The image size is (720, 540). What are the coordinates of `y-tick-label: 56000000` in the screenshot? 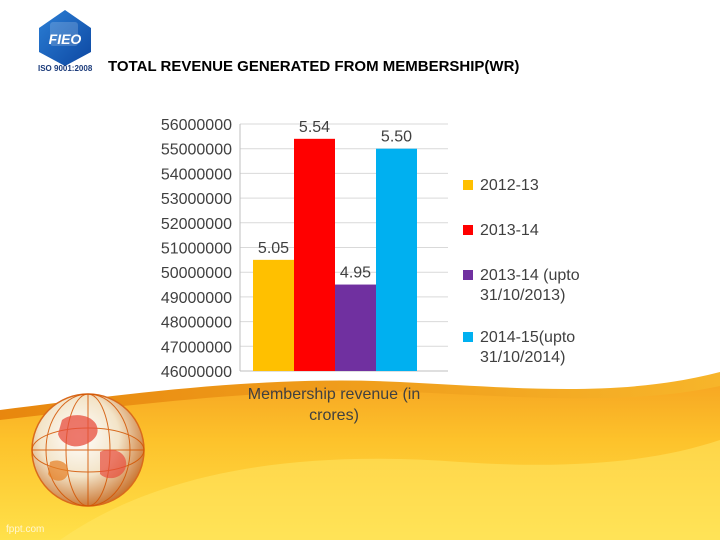 It's located at (196, 125).